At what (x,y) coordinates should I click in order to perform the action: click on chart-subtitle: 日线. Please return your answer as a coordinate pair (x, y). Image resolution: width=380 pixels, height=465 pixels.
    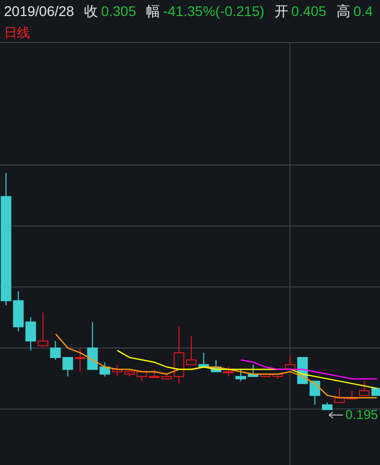
    Looking at the image, I should click on (17, 33).